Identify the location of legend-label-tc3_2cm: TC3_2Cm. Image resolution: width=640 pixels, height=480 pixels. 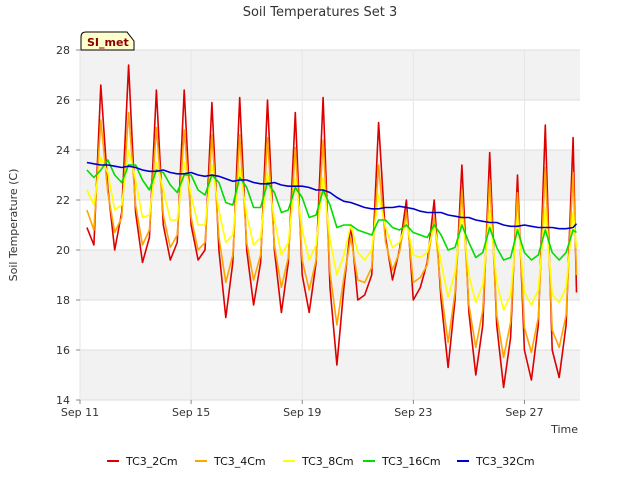
(151, 461).